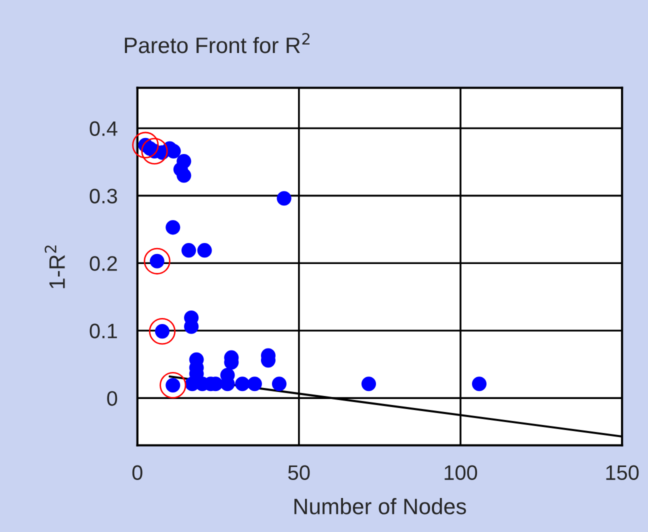  What do you see at coordinates (104, 196) in the screenshot?
I see `y-tick-label: 0.3` at bounding box center [104, 196].